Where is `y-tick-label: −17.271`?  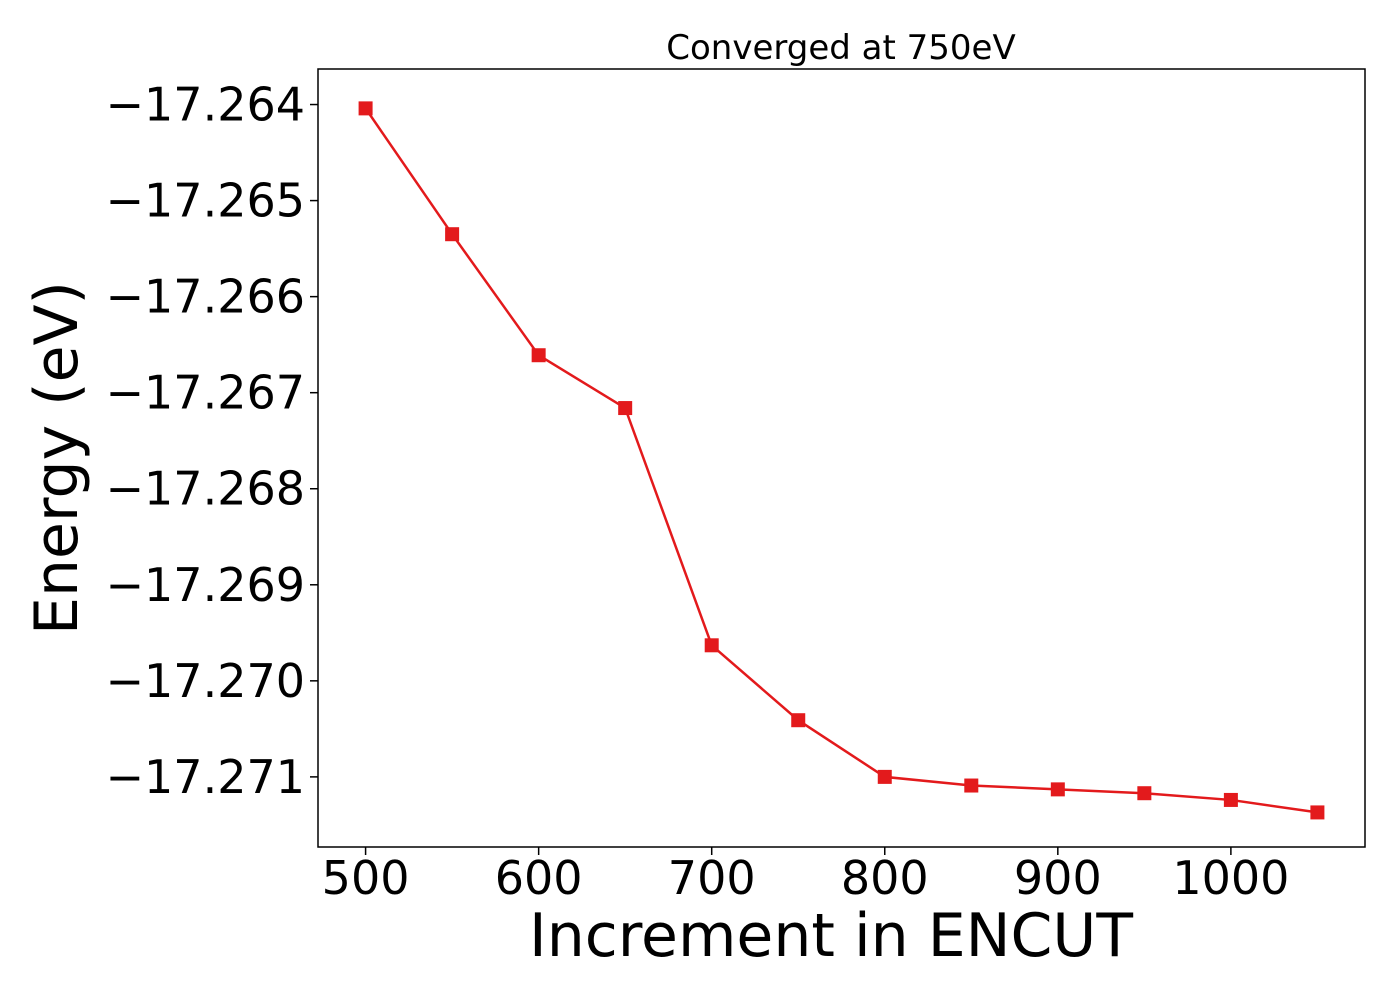 y-tick-label: −17.271 is located at coordinates (206, 777).